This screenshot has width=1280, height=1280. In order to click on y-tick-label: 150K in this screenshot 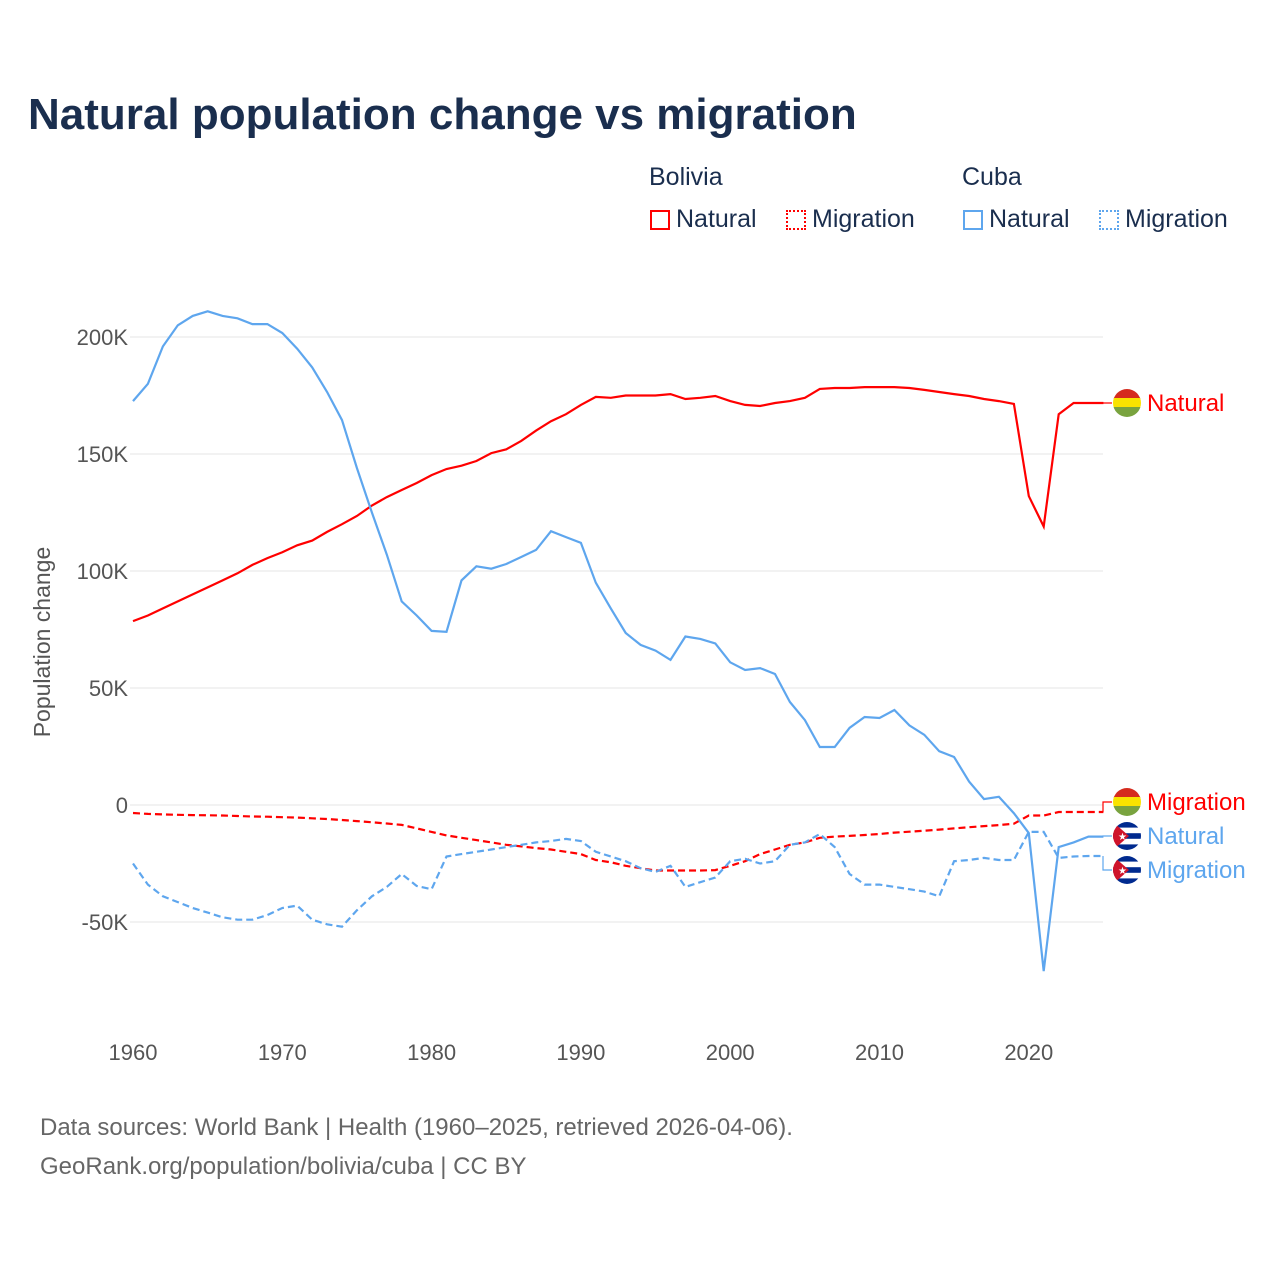, I will do `click(103, 454)`.